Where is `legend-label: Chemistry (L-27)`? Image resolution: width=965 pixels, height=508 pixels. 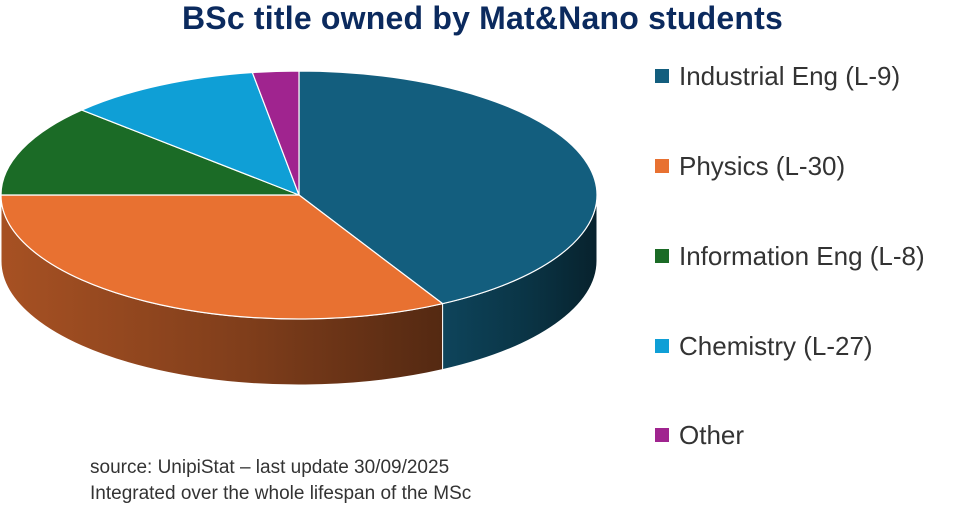 legend-label: Chemistry (L-27) is located at coordinates (776, 345).